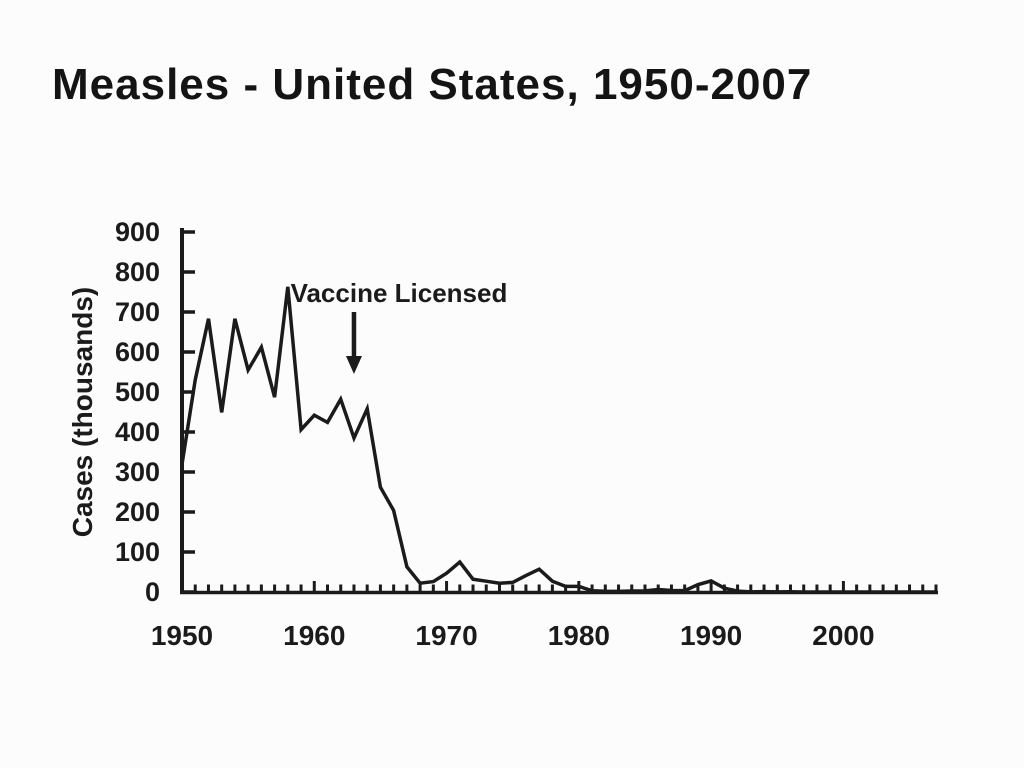  What do you see at coordinates (137, 392) in the screenshot?
I see `y-tick-label: 500` at bounding box center [137, 392].